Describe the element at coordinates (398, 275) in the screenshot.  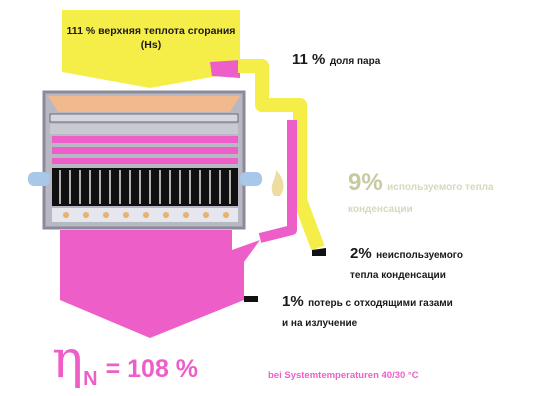
I see `unused-condensation-line2: тепла конденсации` at that location.